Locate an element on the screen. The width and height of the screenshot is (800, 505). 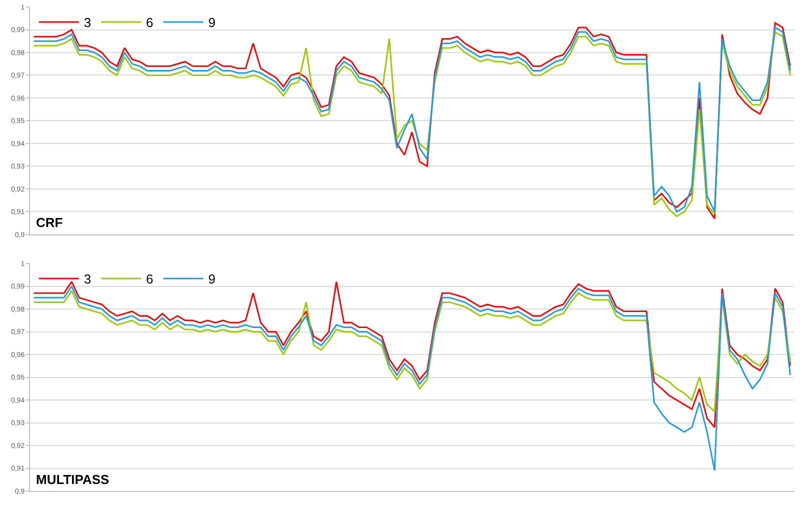
text: CRF is located at coordinates (49, 222).